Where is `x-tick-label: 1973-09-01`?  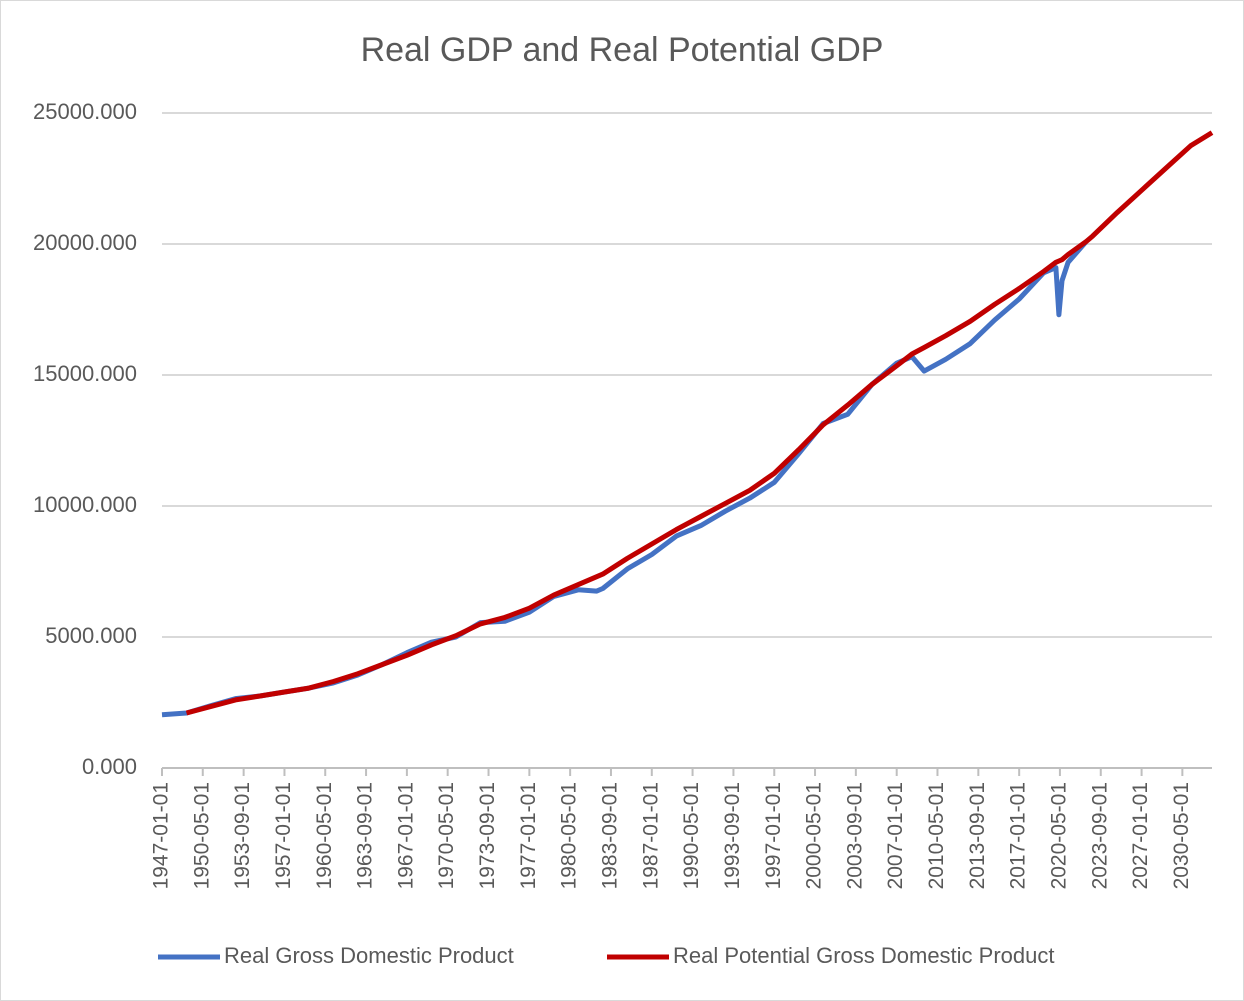 x-tick-label: 1973-09-01 is located at coordinates (487, 835).